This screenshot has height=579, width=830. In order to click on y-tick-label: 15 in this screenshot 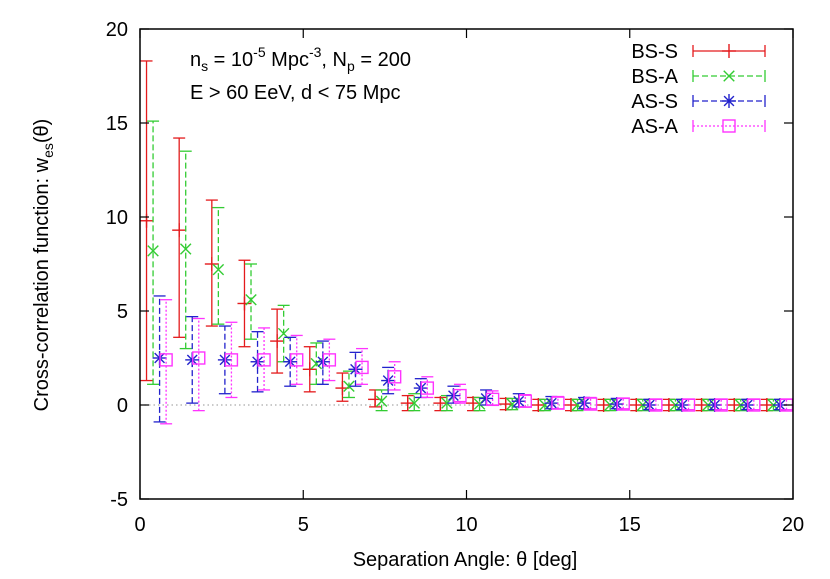, I will do `click(117, 124)`.